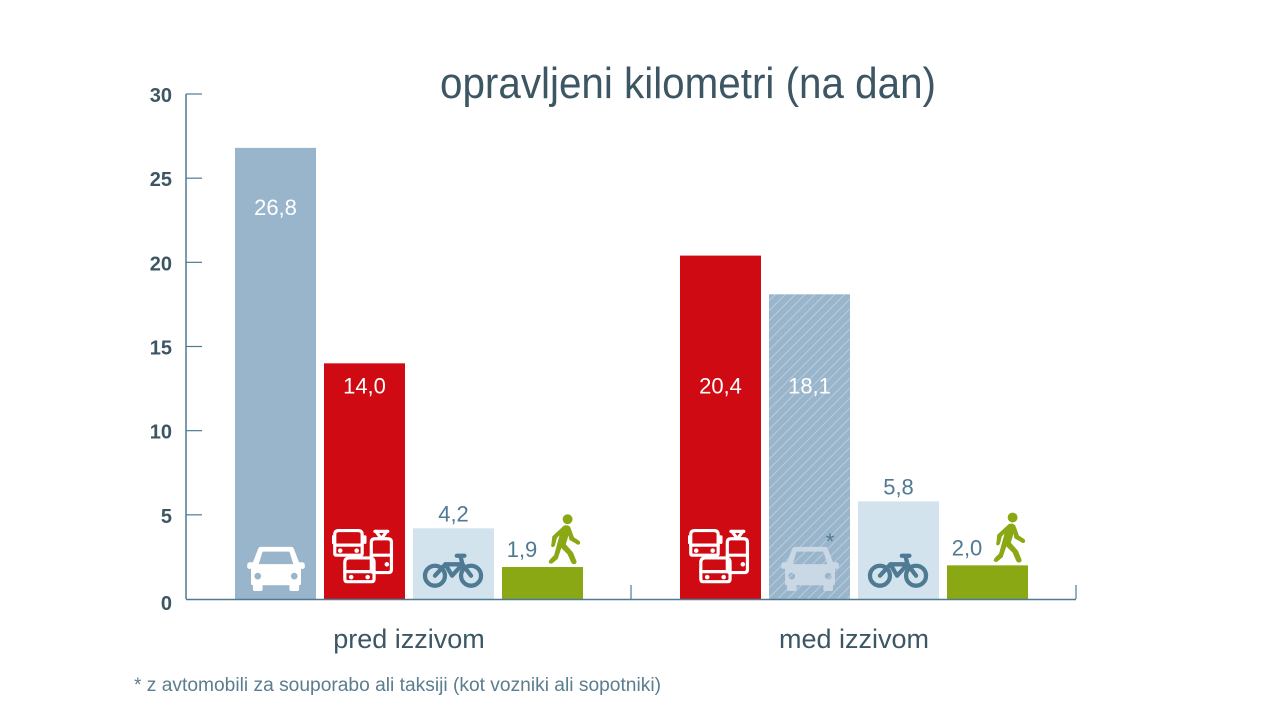  Describe the element at coordinates (631, 619) in the screenshot. I see `x-axis: pred izzivom med izzivom` at that location.